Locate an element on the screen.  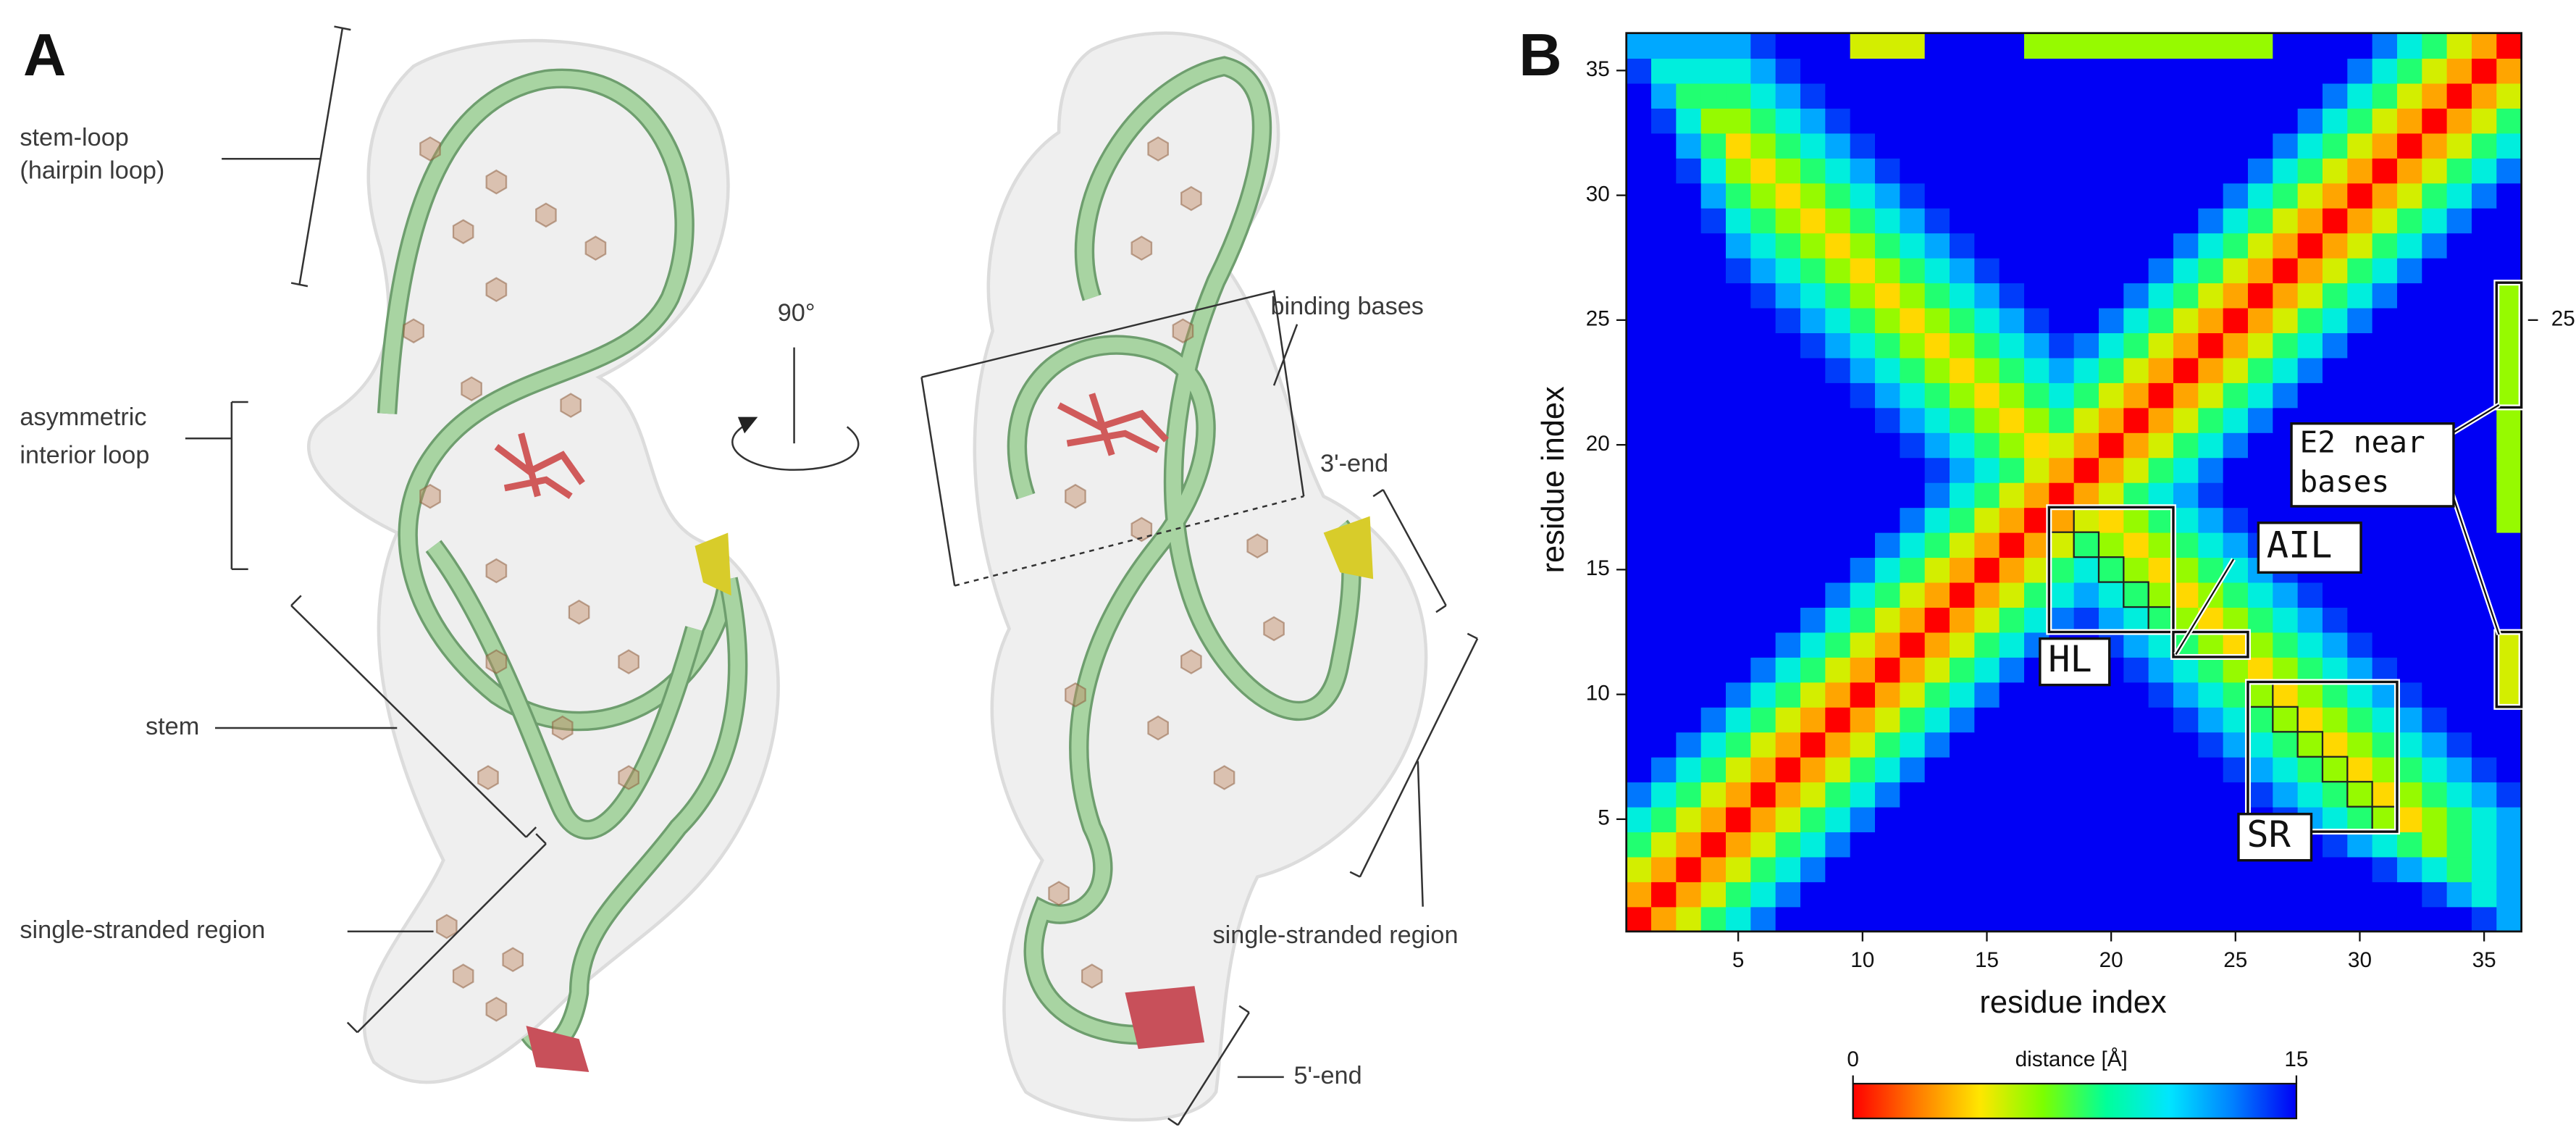
base is located at coordinates (546, 215).